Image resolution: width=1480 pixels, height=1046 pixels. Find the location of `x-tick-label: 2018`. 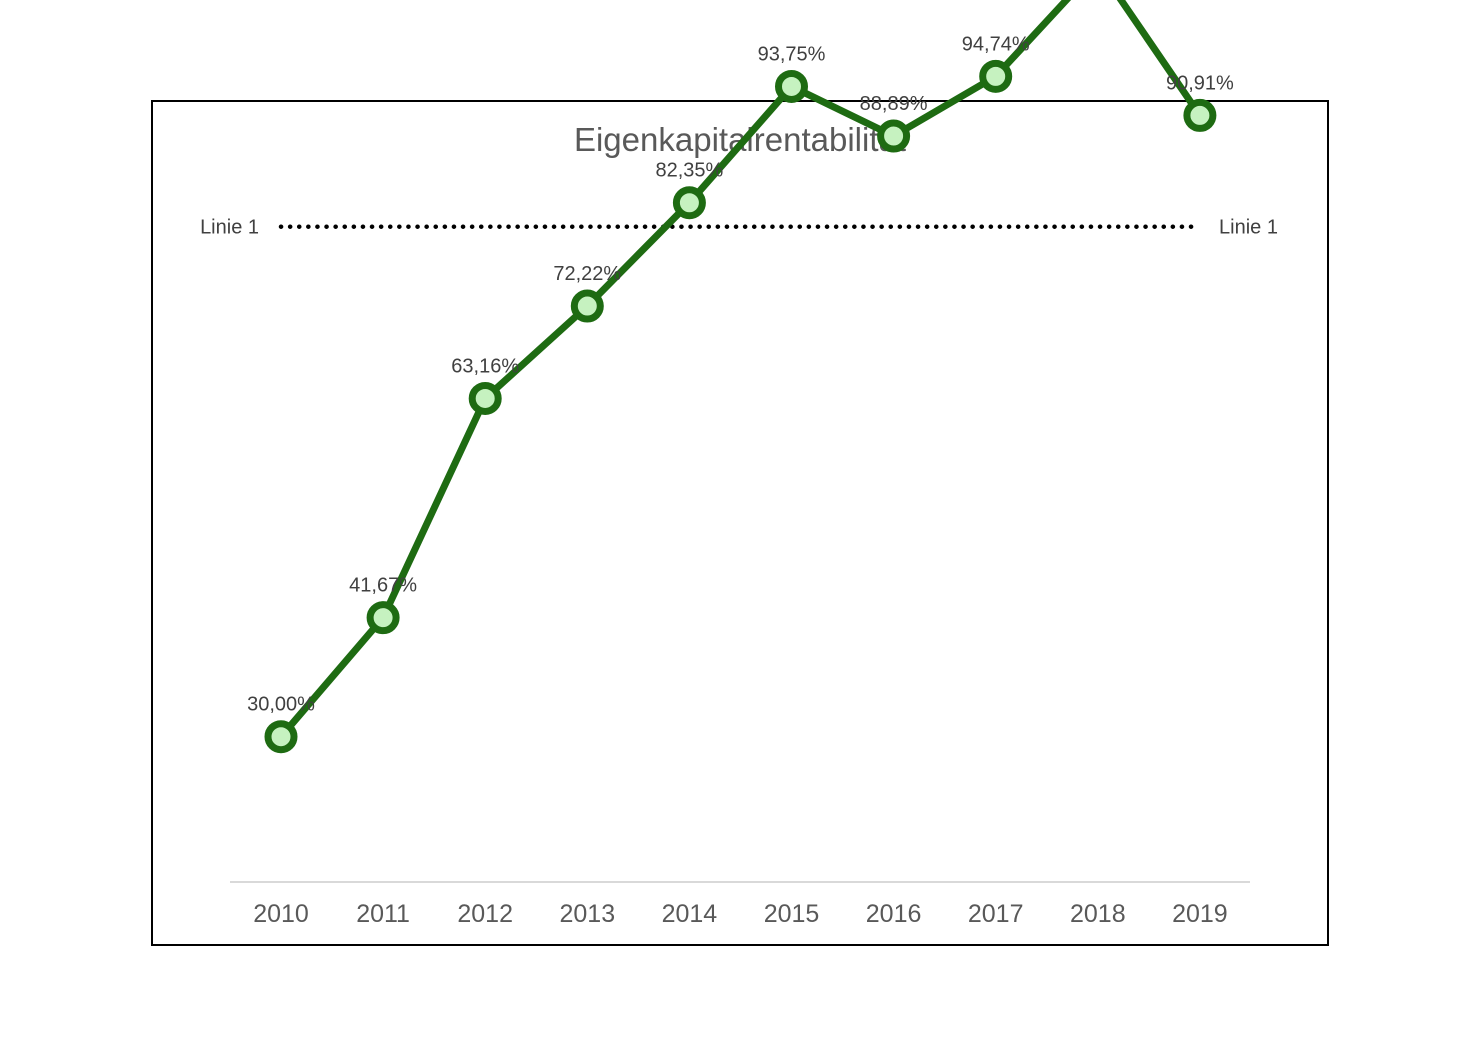

x-tick-label: 2018 is located at coordinates (1098, 914).